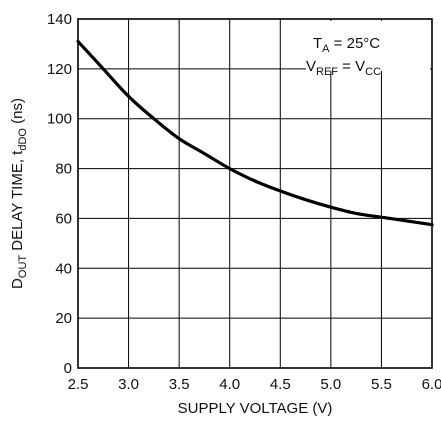 The width and height of the screenshot is (441, 425). I want to click on annotation-background, so click(368, 46).